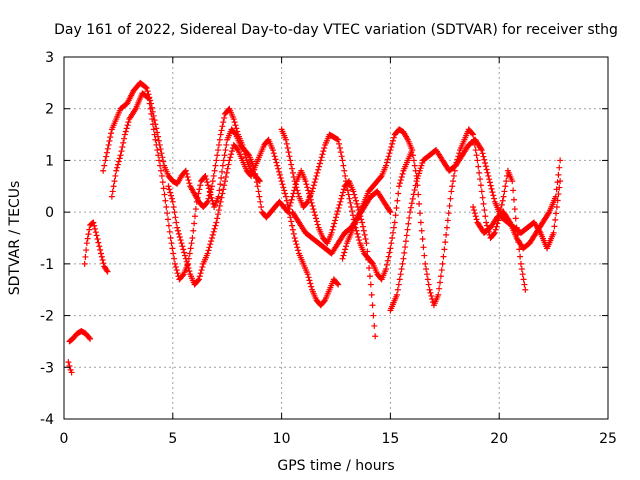 Image resolution: width=640 pixels, height=480 pixels. Describe the element at coordinates (47, 368) in the screenshot. I see `y-tick-label: -3` at that location.